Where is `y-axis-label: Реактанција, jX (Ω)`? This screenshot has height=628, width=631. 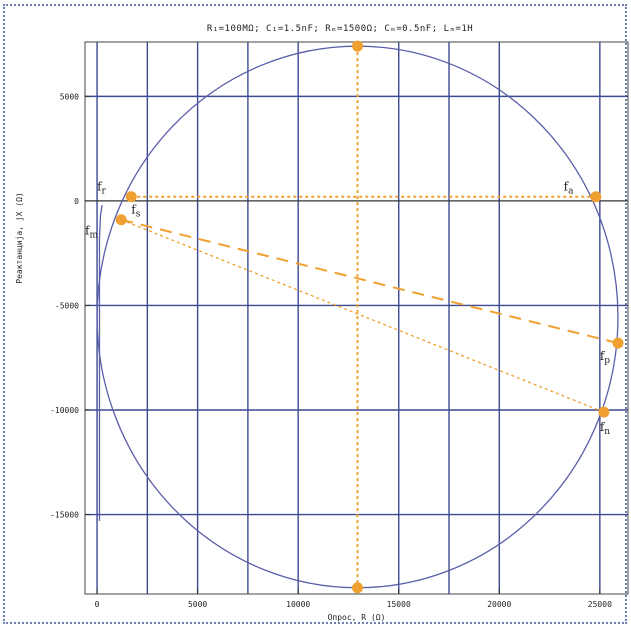
y-axis-label: Реактанција, jX (Ω) is located at coordinates (19, 238).